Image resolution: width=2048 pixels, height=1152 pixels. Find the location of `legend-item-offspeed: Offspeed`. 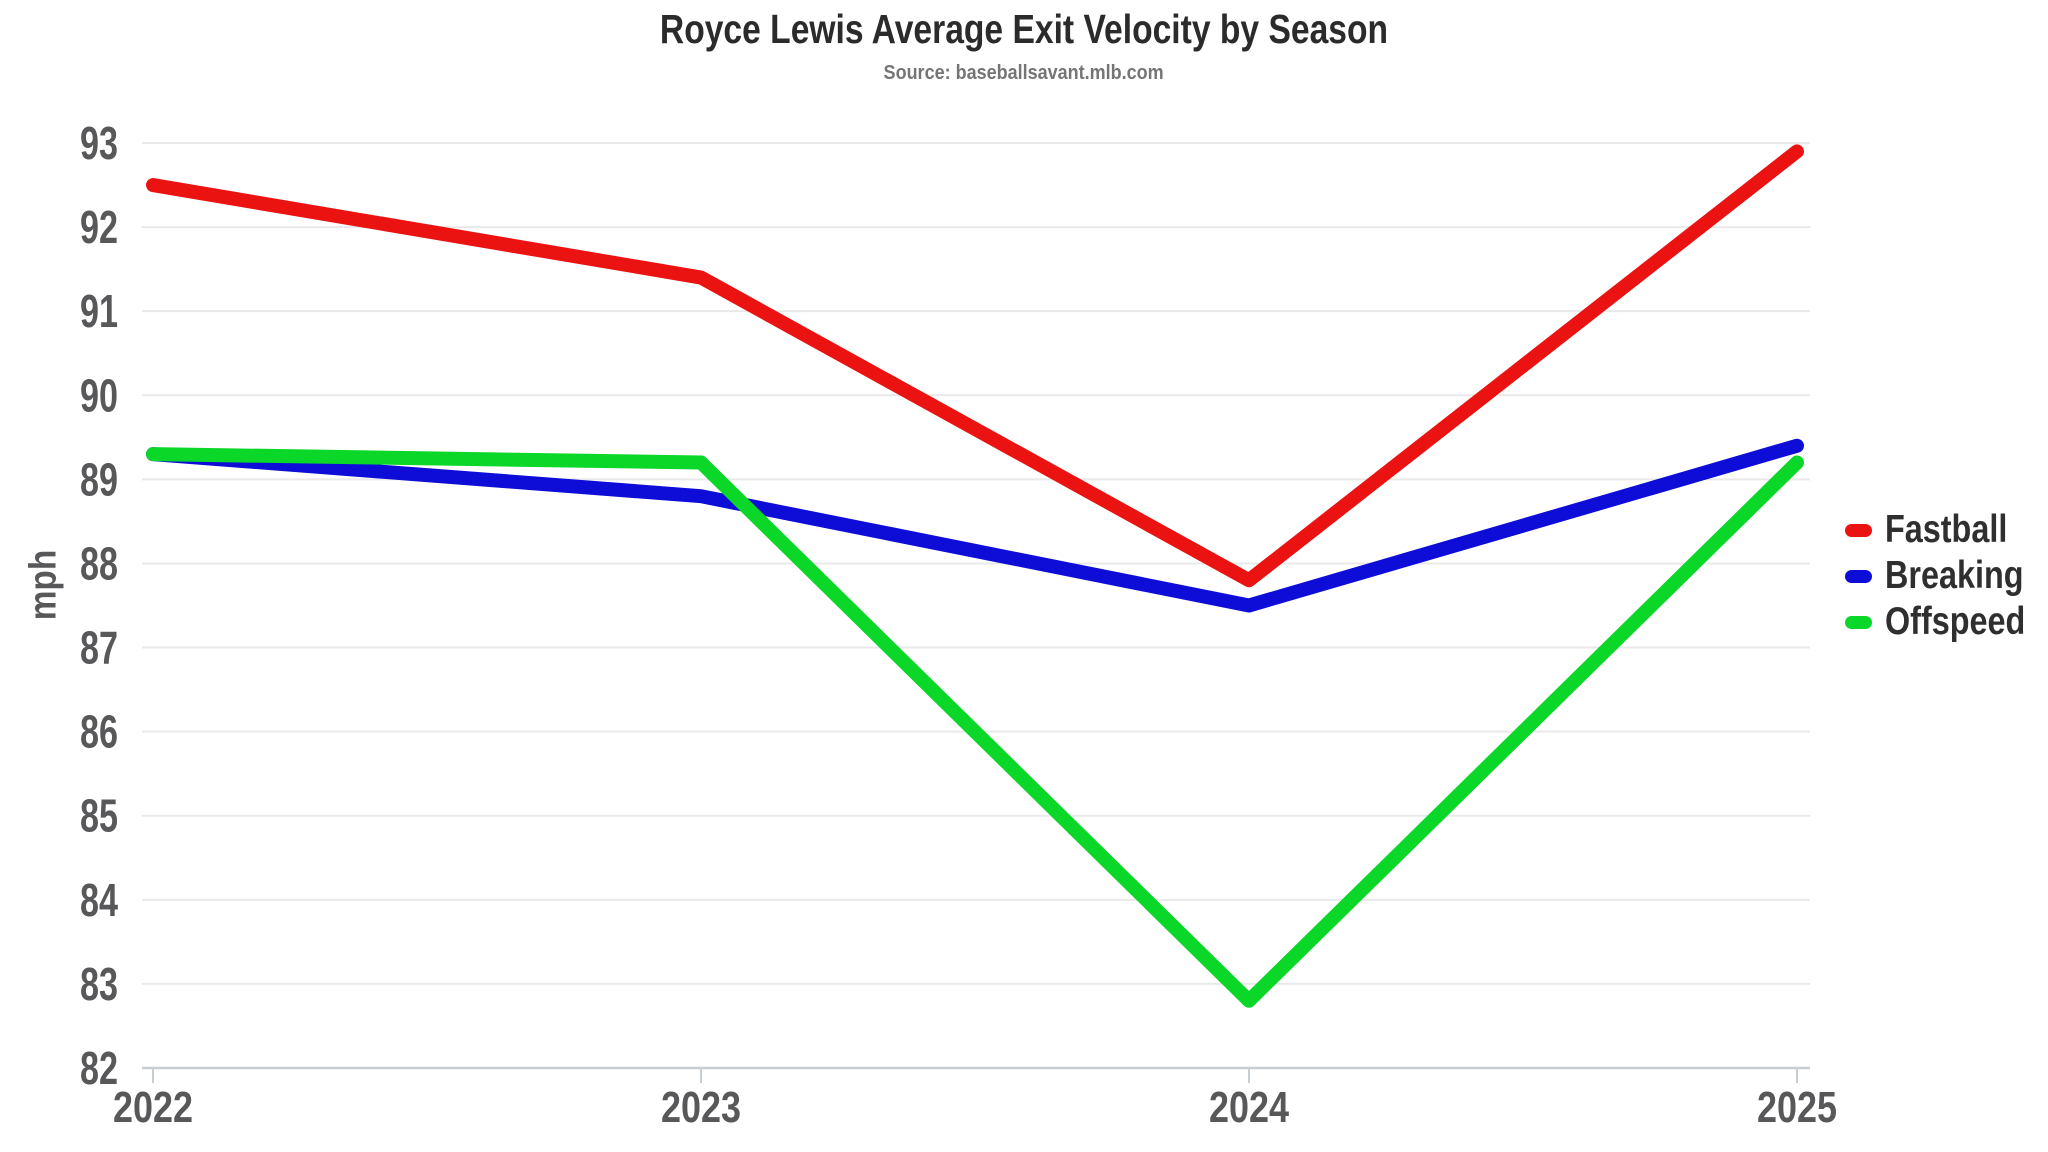

legend-item-offspeed: Offspeed is located at coordinates (1946, 622).